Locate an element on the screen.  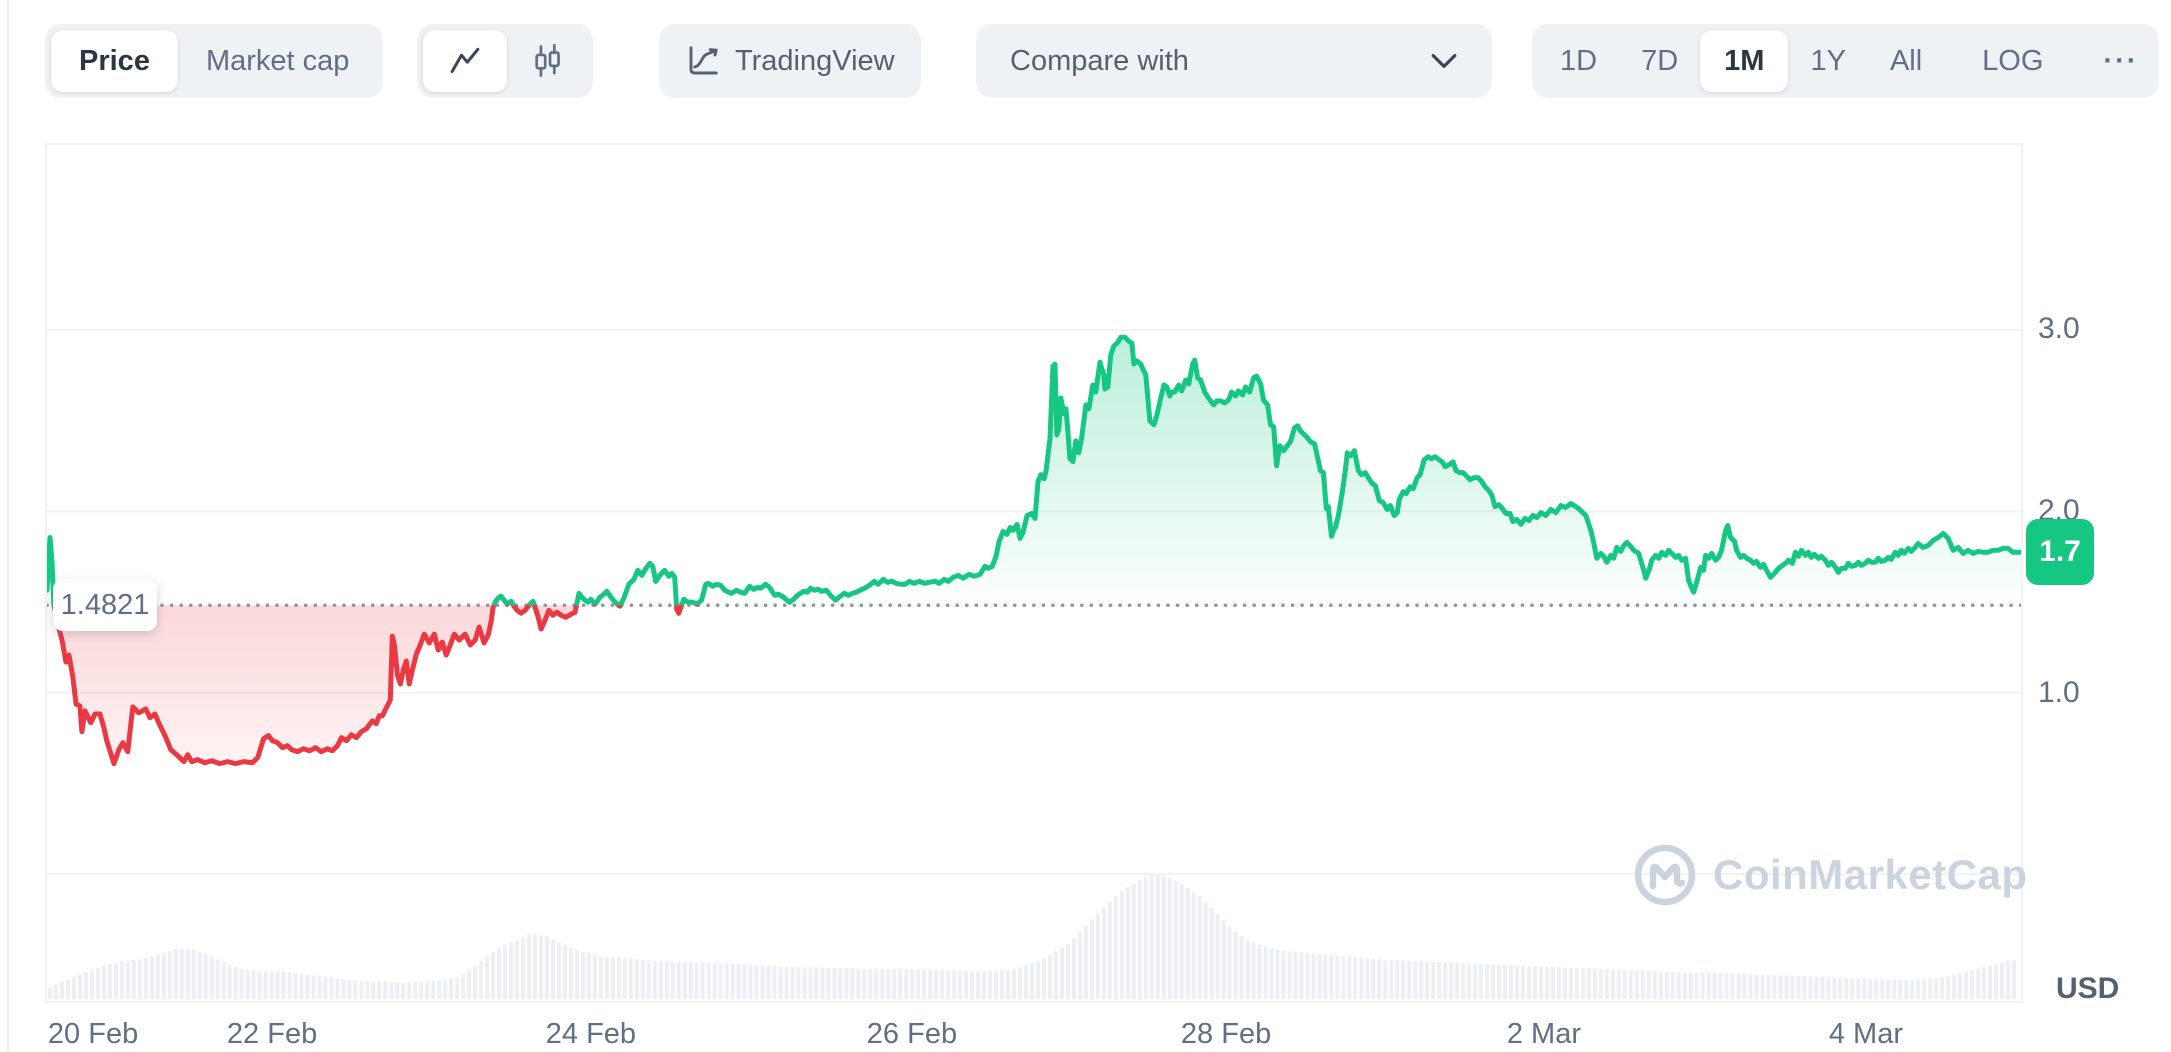
line-chart-button is located at coordinates (465, 61).